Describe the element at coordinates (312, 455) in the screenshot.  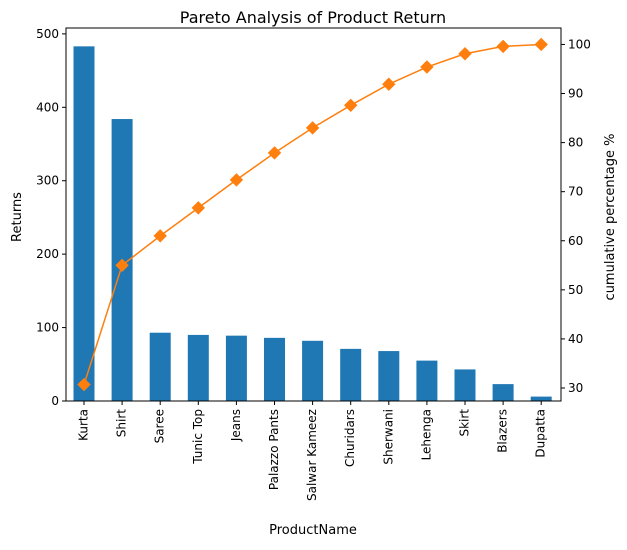
I see `x-tick-label: Salwar Kameez` at that location.